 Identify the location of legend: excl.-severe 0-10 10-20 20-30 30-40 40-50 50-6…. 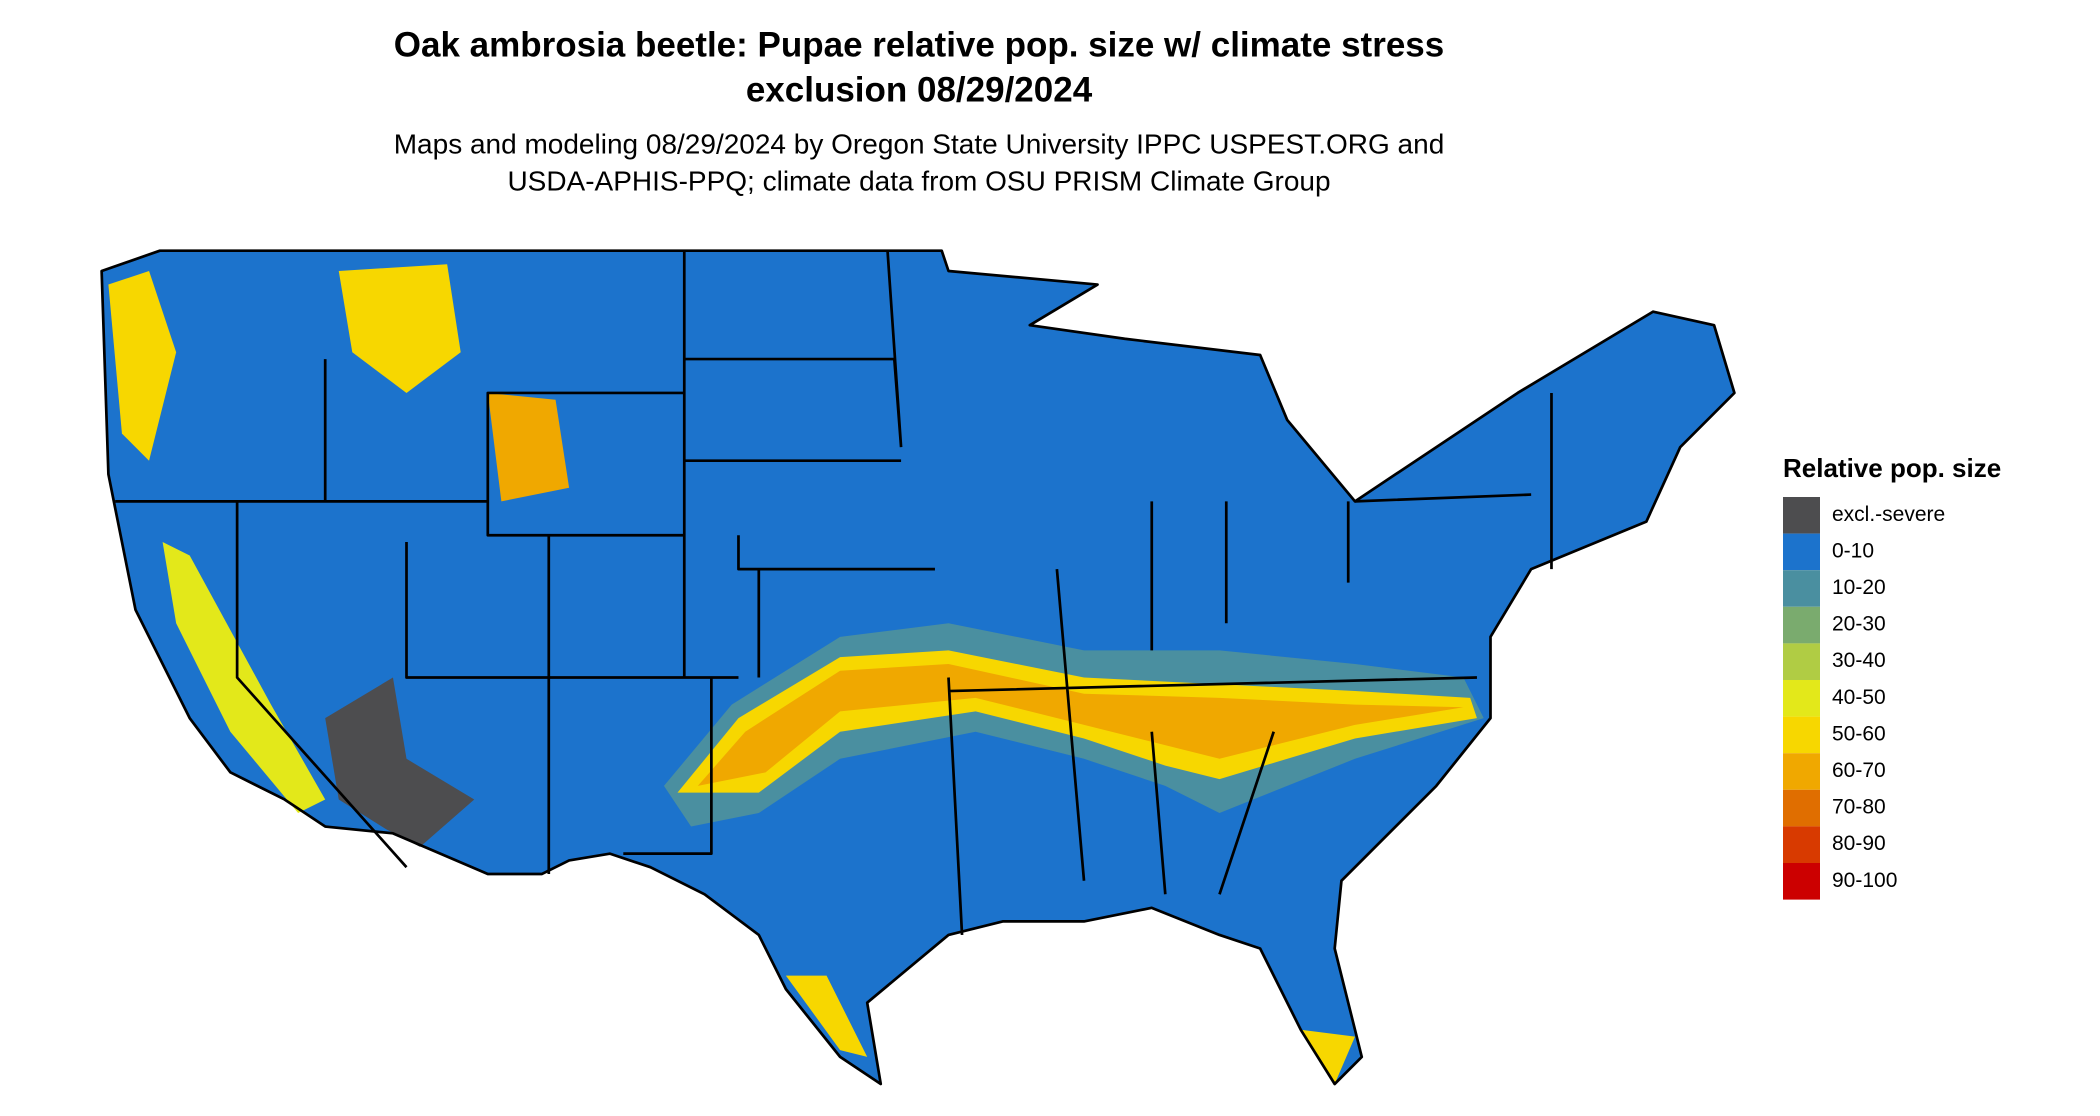
(1864, 698).